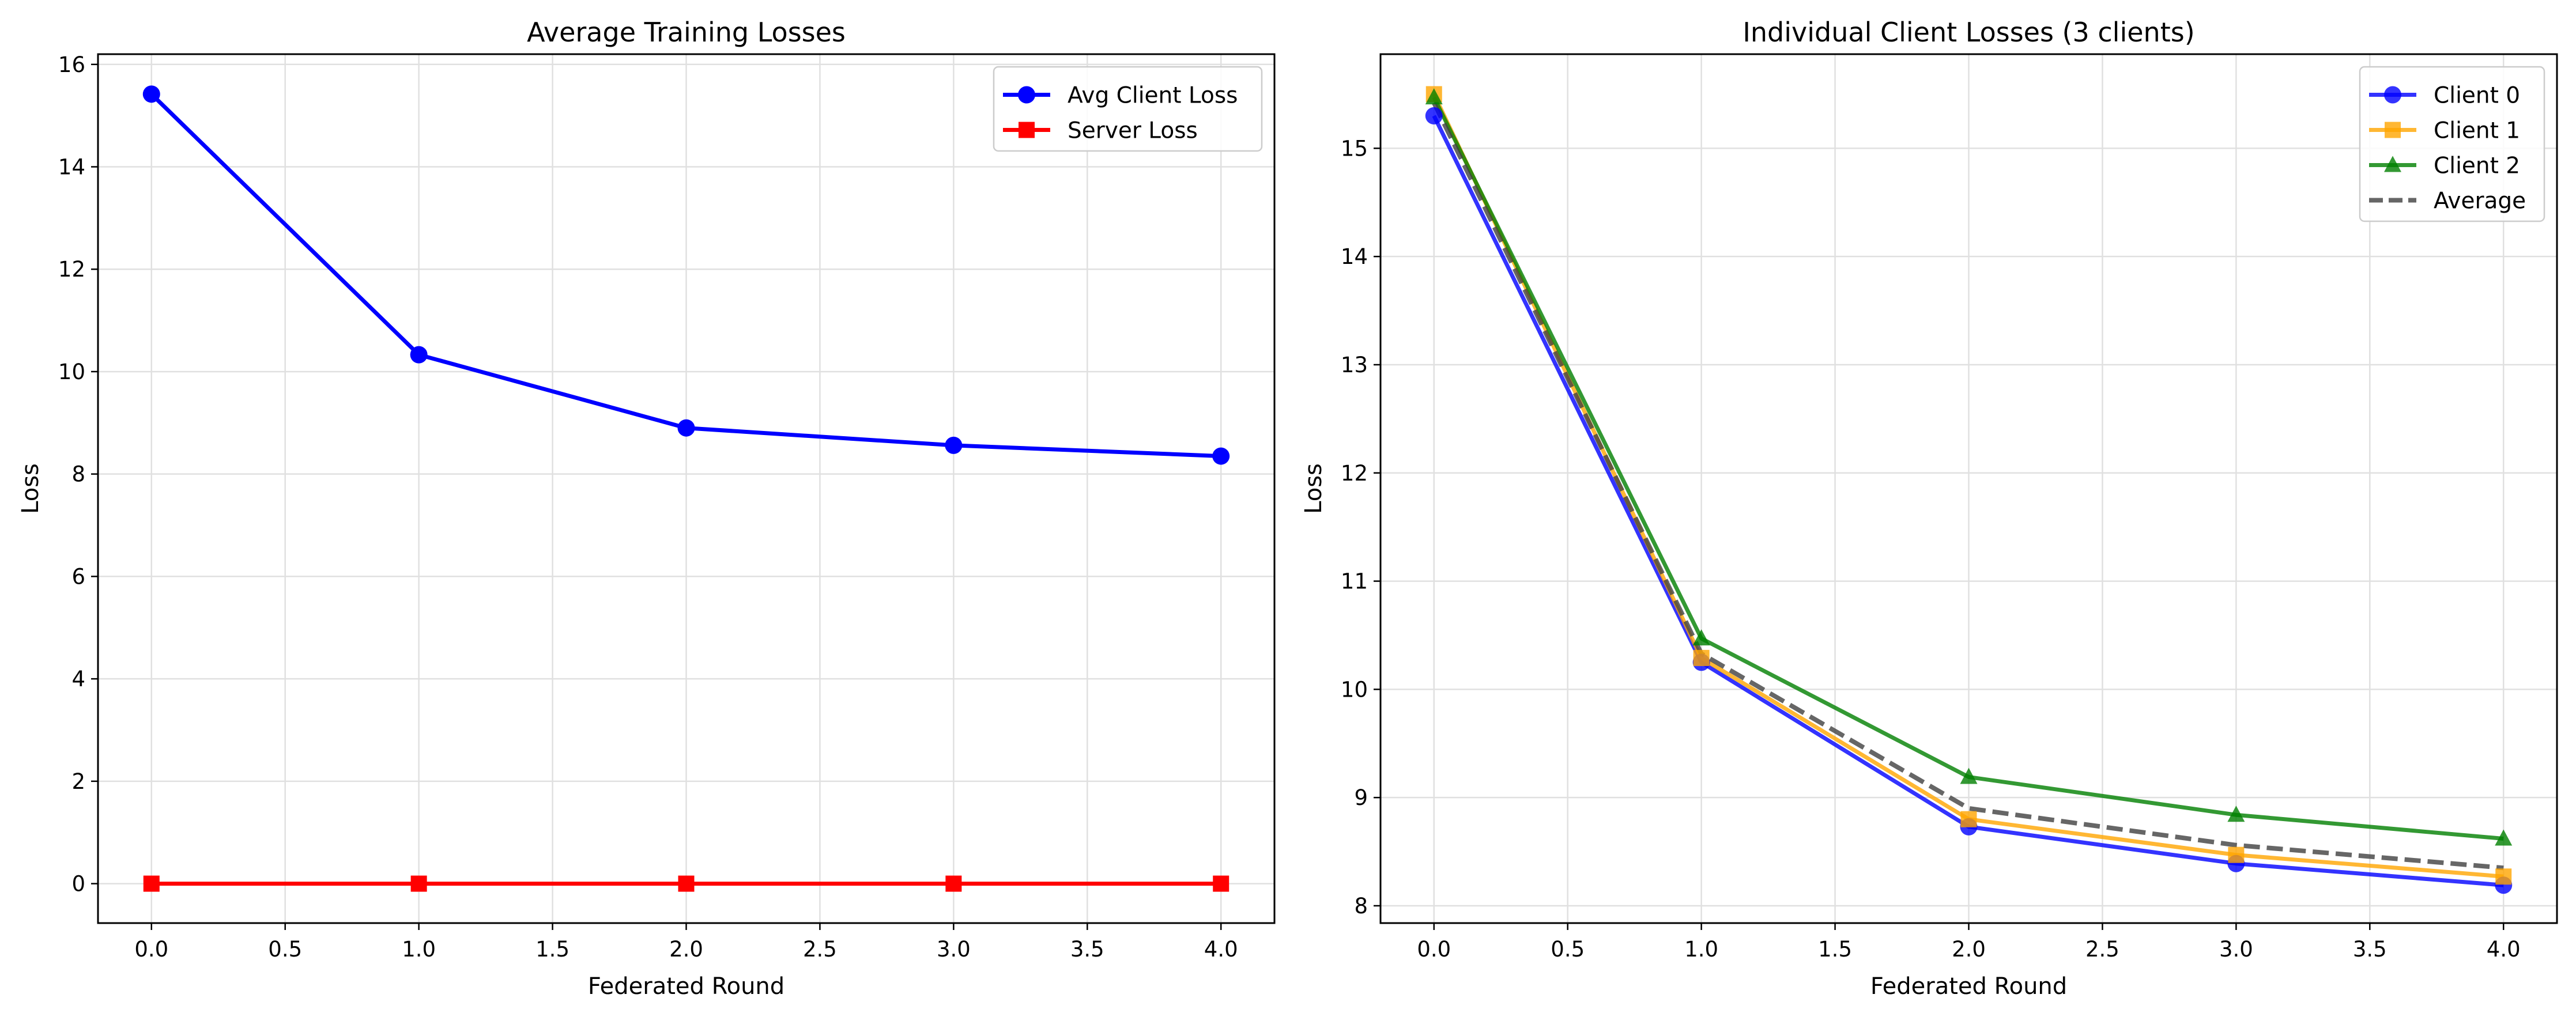  I want to click on y-tick-label-7: 15, so click(1354, 148).